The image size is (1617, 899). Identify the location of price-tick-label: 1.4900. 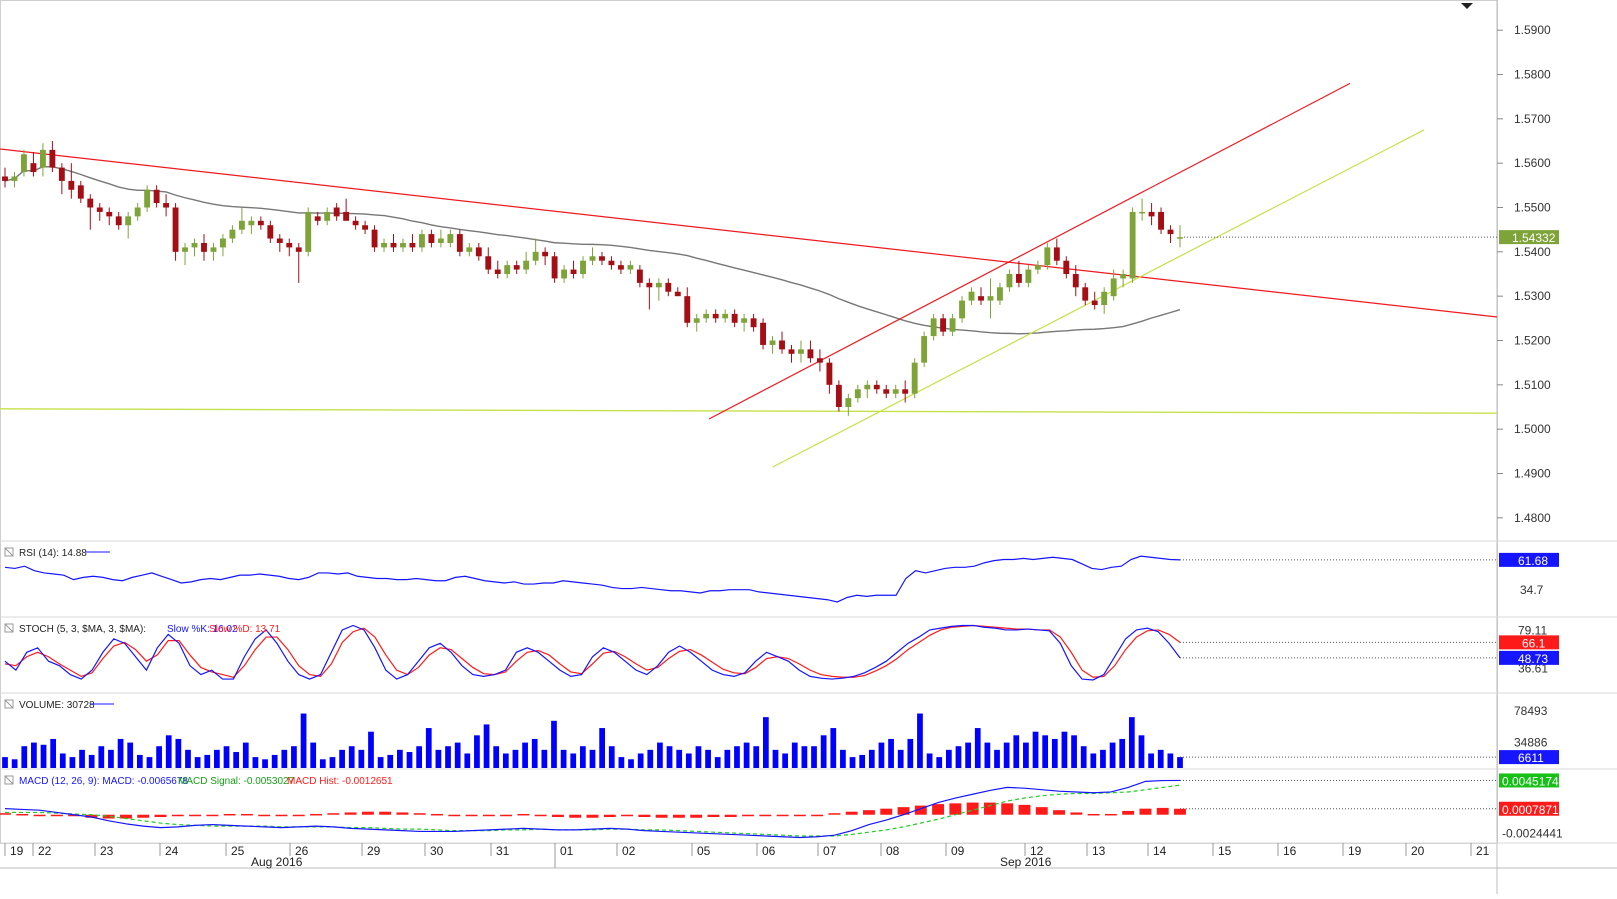
(1532, 474).